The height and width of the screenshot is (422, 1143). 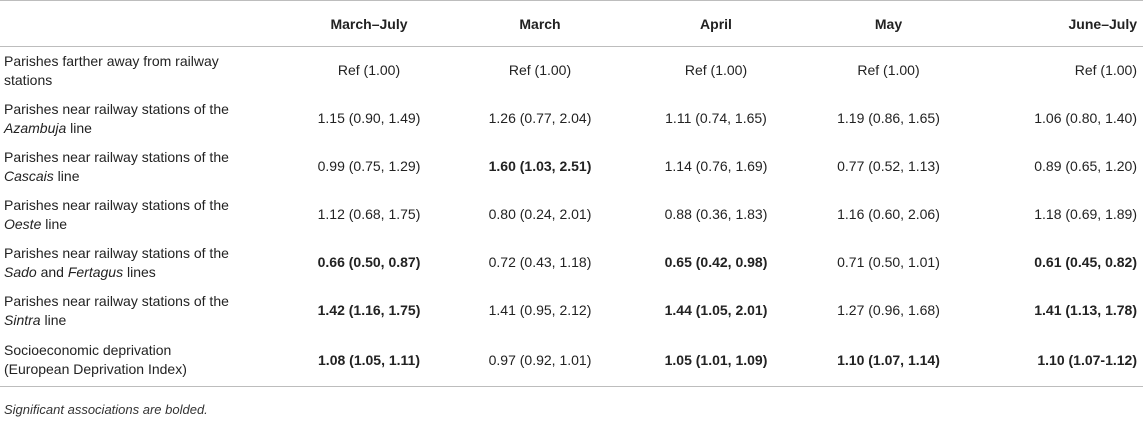 What do you see at coordinates (369, 360) in the screenshot?
I see `table-cell: 1.08 (1.05, 1.11)` at bounding box center [369, 360].